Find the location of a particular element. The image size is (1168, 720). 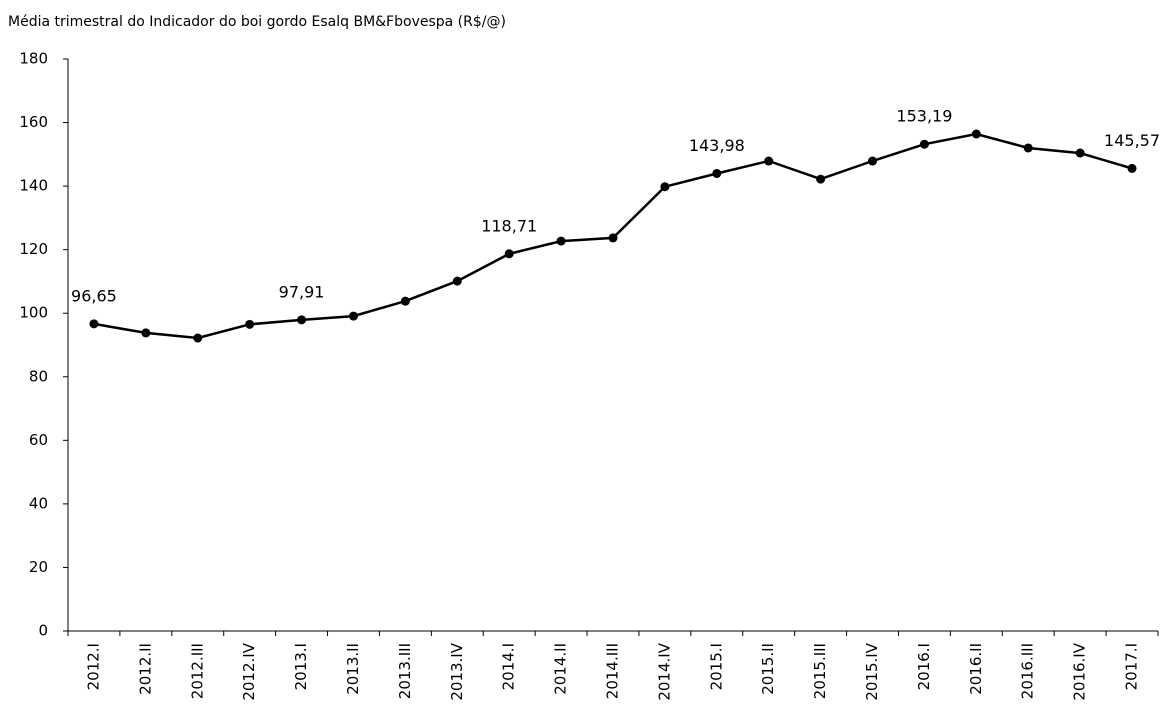

y-tick-label: 100 is located at coordinates (33, 313).